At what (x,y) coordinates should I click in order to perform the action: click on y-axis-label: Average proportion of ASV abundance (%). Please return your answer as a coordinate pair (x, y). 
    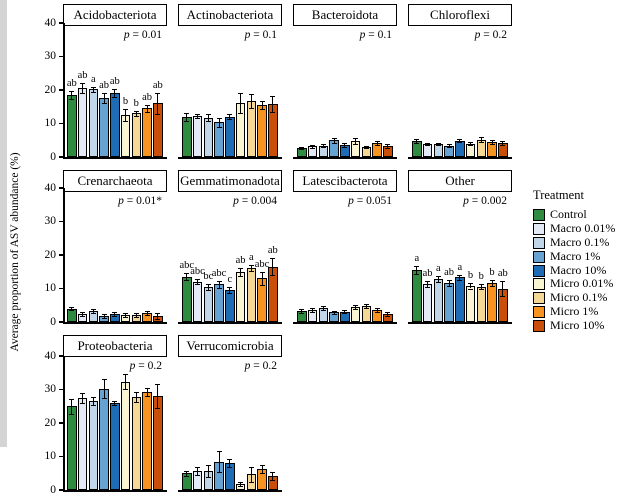
    Looking at the image, I should click on (15, 252).